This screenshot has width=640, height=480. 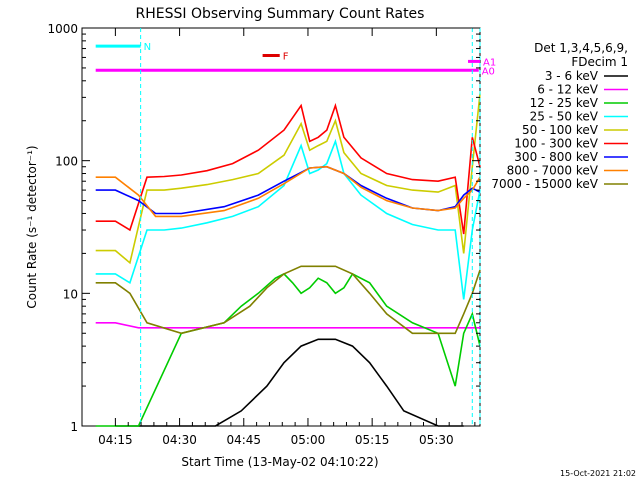 What do you see at coordinates (279, 462) in the screenshot?
I see `x-axis-label: Start Time (13-May-02 04:10:22)` at bounding box center [279, 462].